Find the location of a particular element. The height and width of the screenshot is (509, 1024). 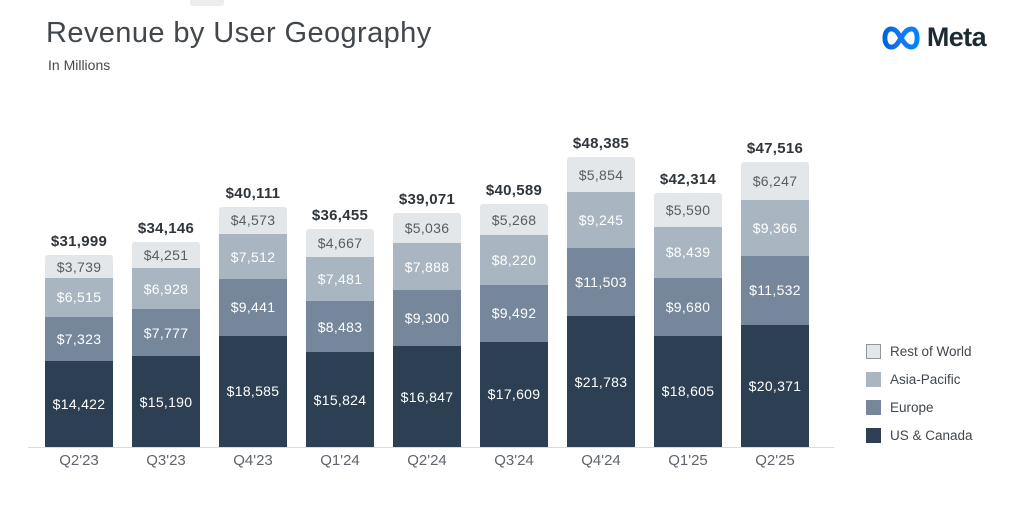

legend-label: US & Canada is located at coordinates (931, 435).